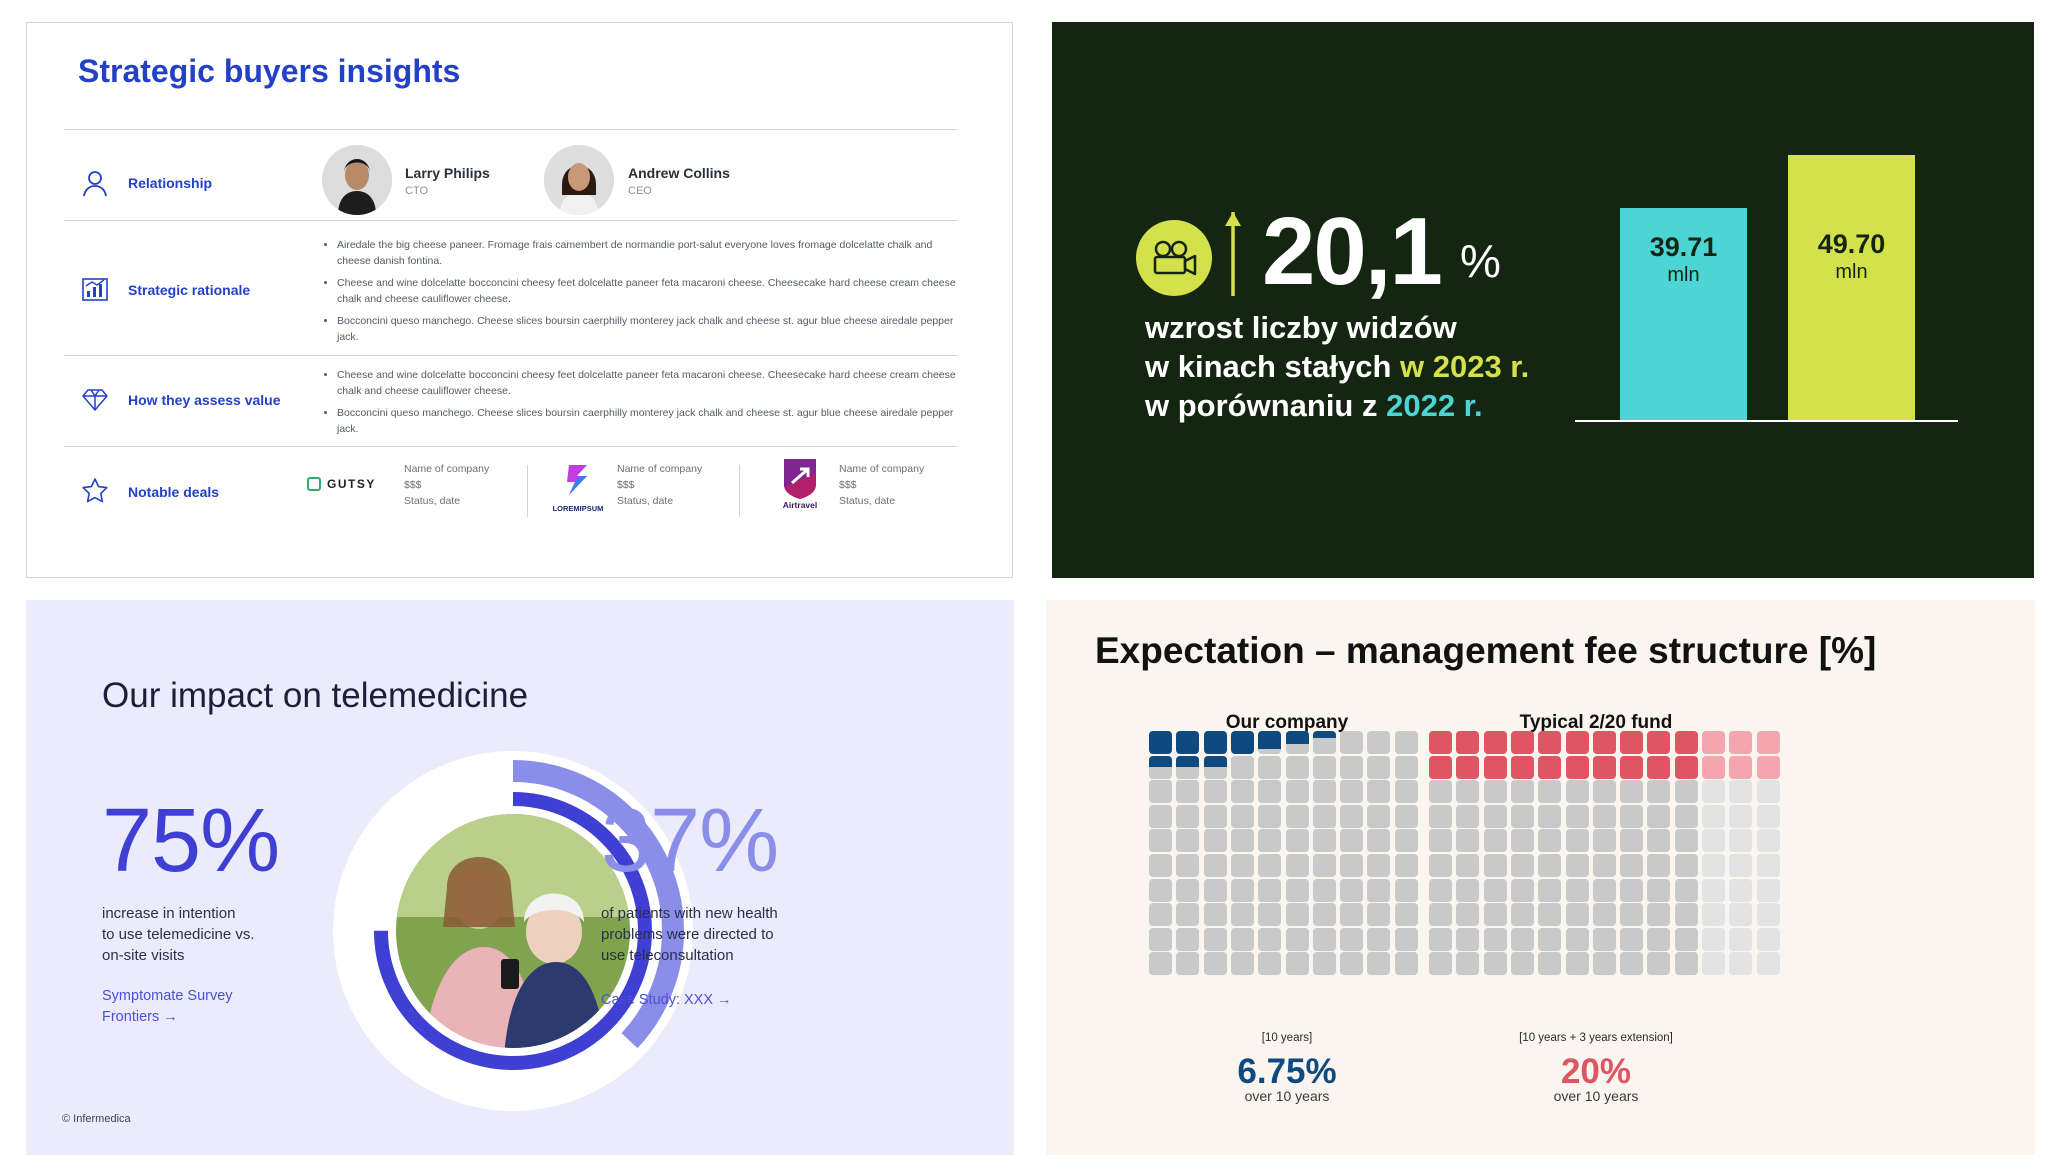 The height and width of the screenshot is (1173, 2055). I want to click on waffle-cell-fill, so click(1188, 761).